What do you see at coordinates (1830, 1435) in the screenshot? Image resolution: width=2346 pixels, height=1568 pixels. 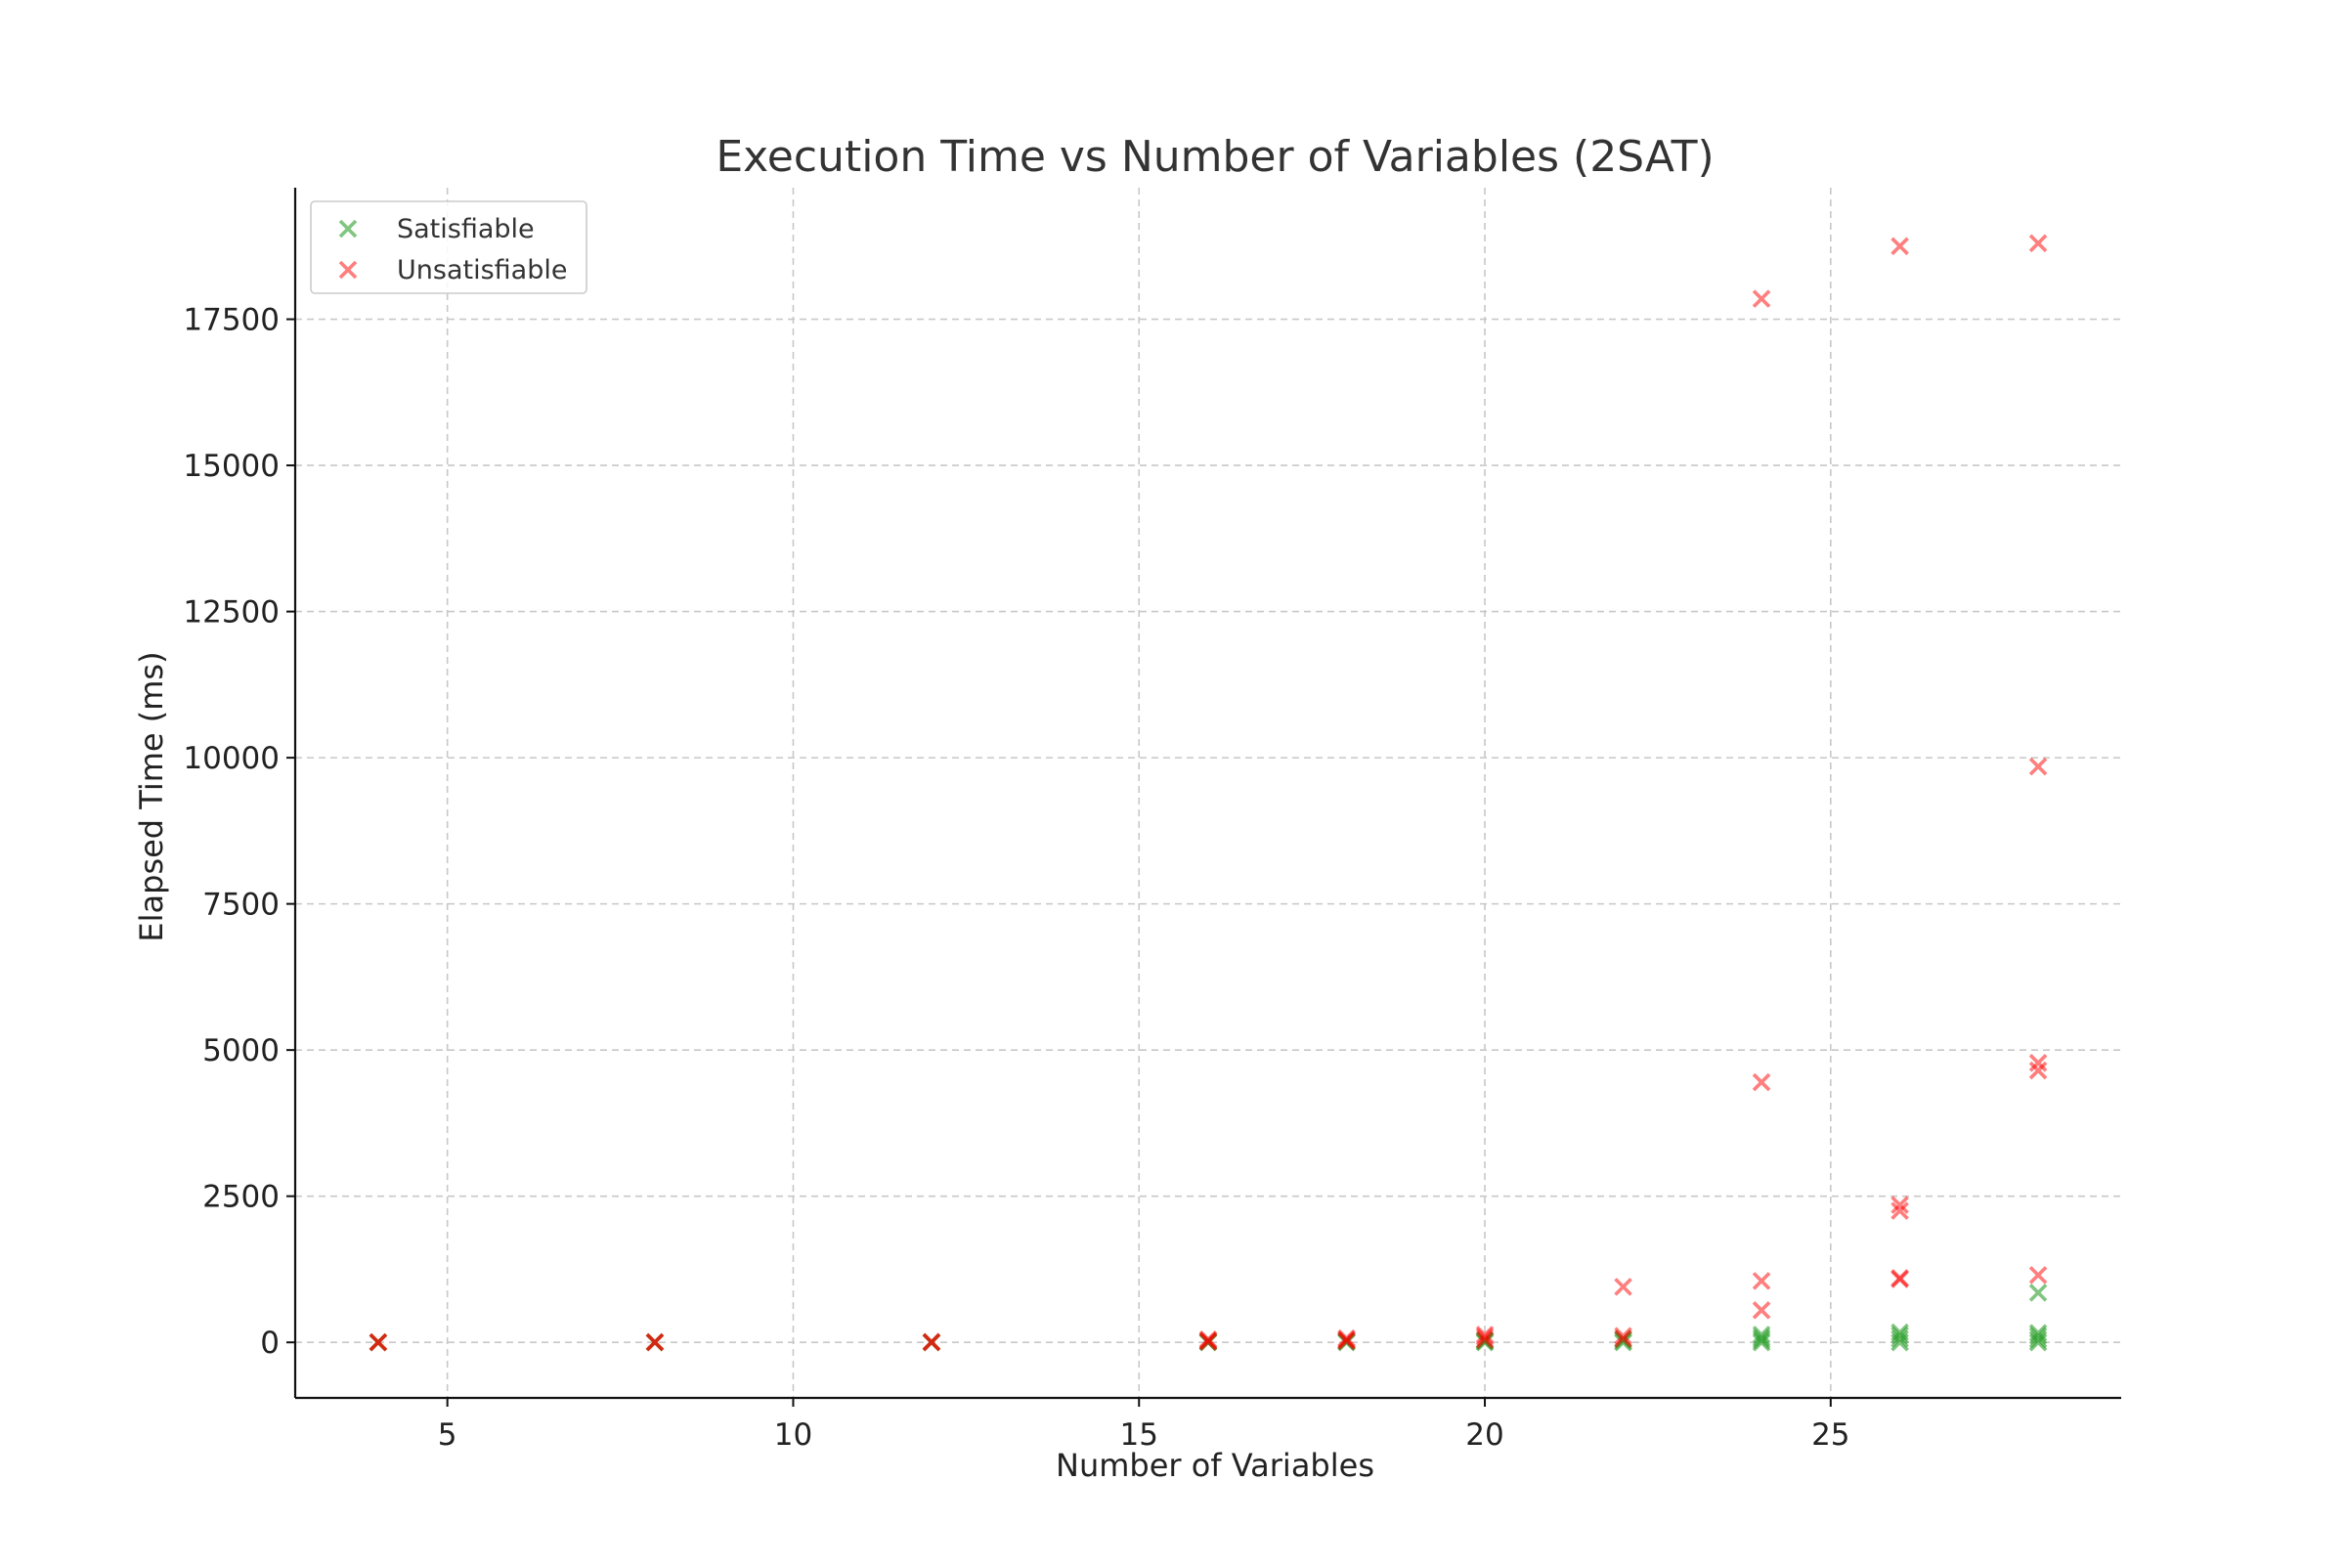 I see `x-tick-label: 25` at bounding box center [1830, 1435].